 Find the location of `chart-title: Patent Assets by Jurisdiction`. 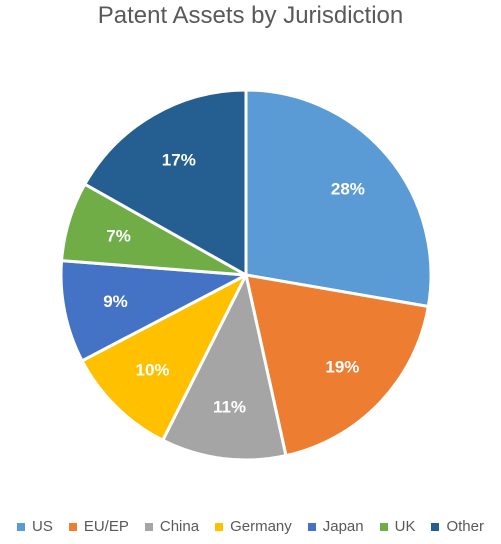

chart-title: Patent Assets by Jurisdiction is located at coordinates (250, 15).